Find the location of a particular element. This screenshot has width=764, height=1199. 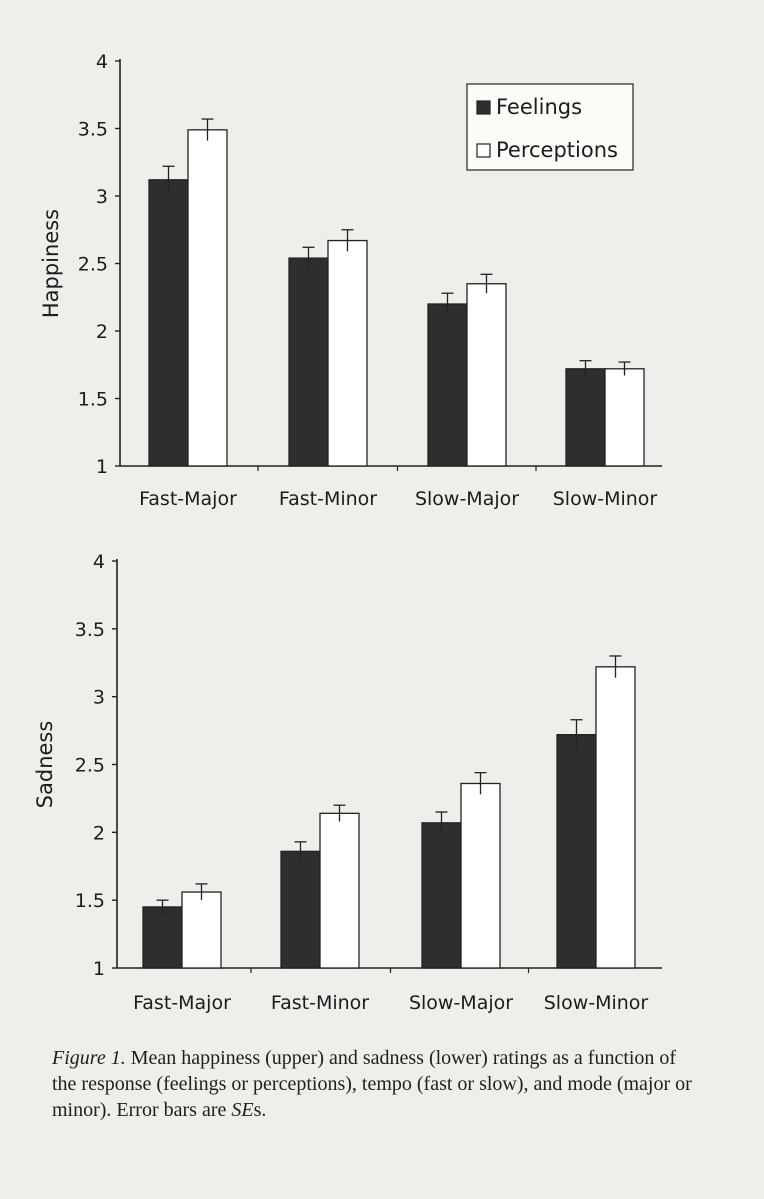

legend-label-perceptions: Perceptions is located at coordinates (557, 150).